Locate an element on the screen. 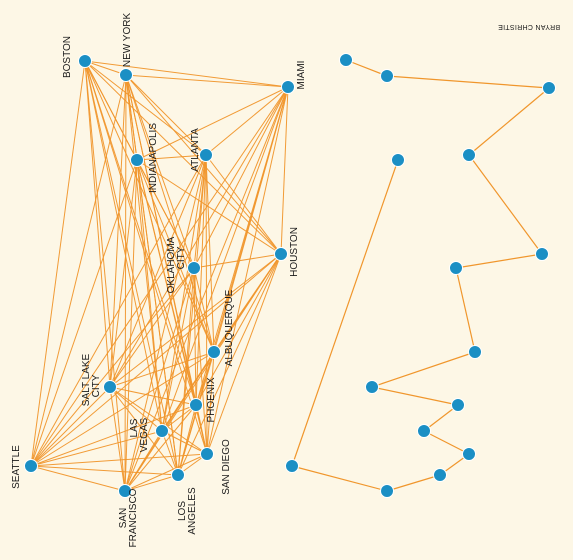 The image size is (573, 560). edge-boston-lasvegas is located at coordinates (123, 246).